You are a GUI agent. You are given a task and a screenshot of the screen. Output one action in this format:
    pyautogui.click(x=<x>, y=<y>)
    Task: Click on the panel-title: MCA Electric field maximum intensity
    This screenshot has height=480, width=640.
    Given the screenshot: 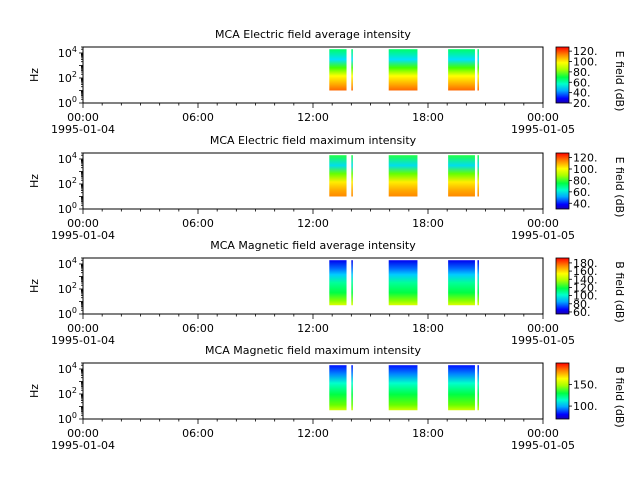 What is the action you would take?
    pyautogui.click(x=313, y=140)
    